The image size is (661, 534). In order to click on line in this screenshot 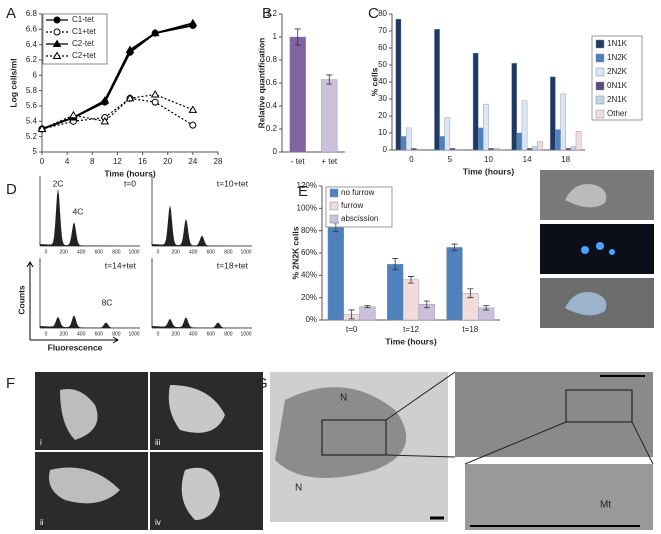, I will do `click(117, 111)`.